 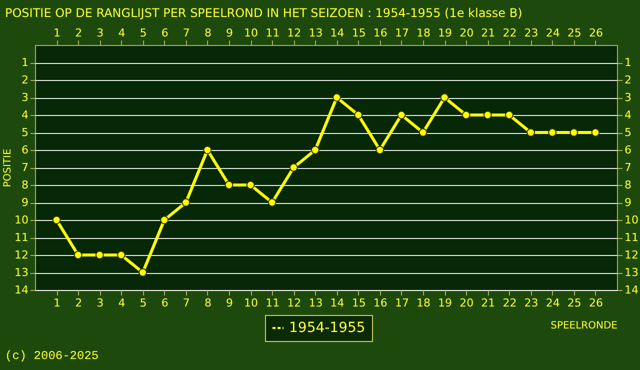 What do you see at coordinates (628, 80) in the screenshot?
I see `y2-tick-label: 2` at bounding box center [628, 80].